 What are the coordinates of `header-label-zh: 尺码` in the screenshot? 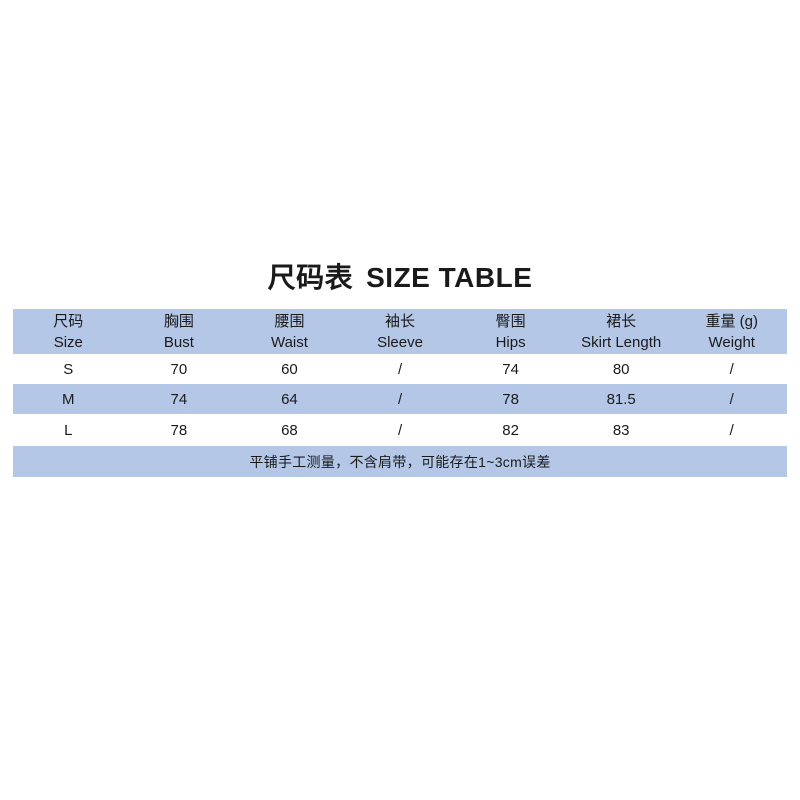 It's located at (68, 321).